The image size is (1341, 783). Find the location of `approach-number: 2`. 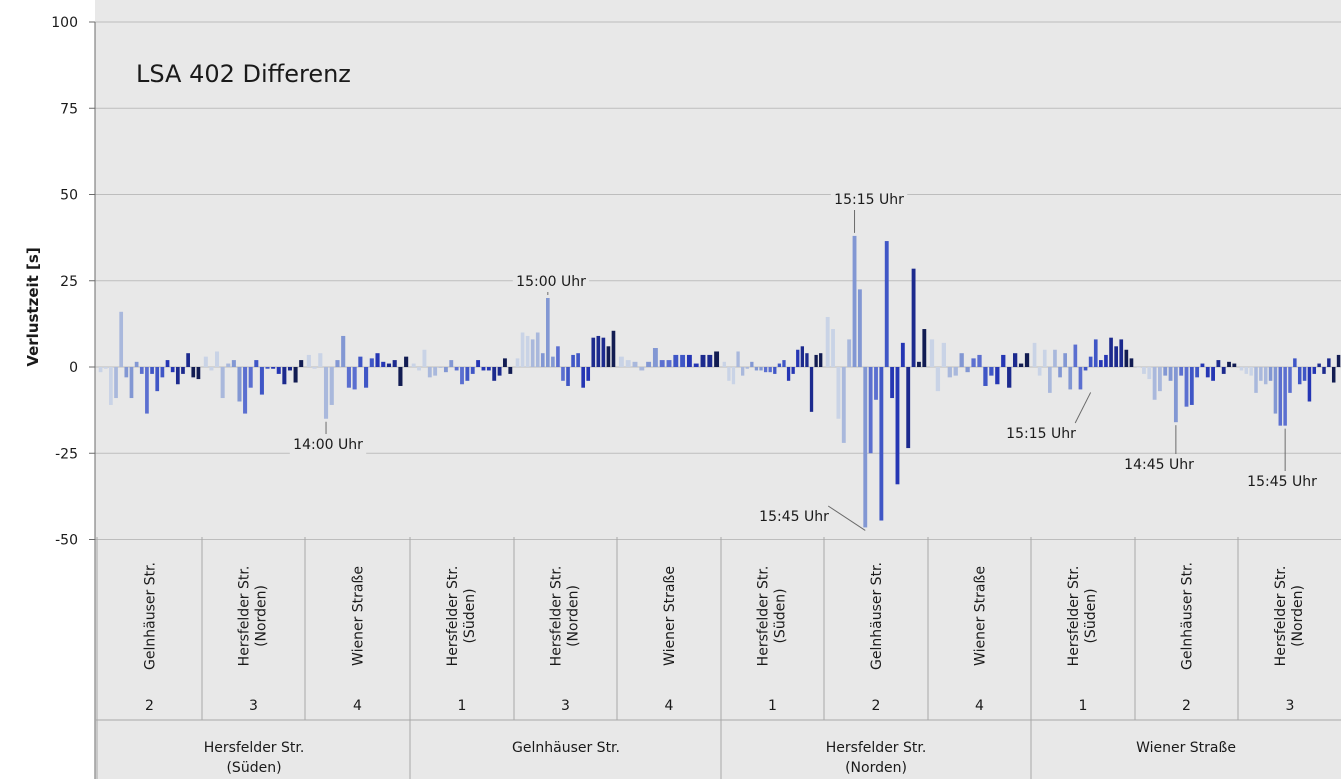

approach-number: 2 is located at coordinates (1186, 706).